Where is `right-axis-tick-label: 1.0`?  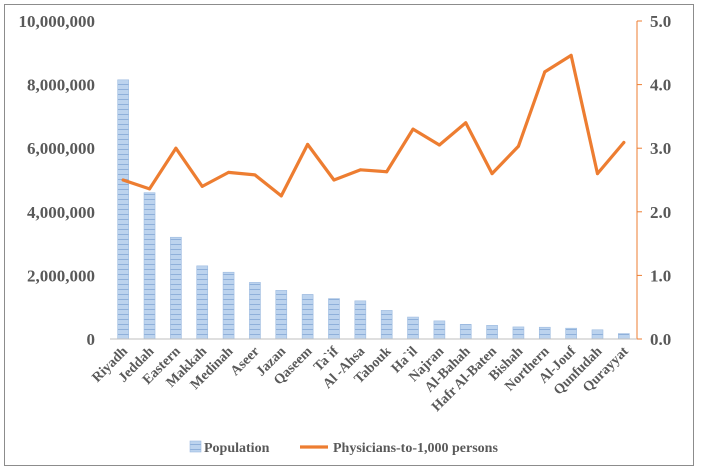 right-axis-tick-label: 1.0 is located at coordinates (660, 275).